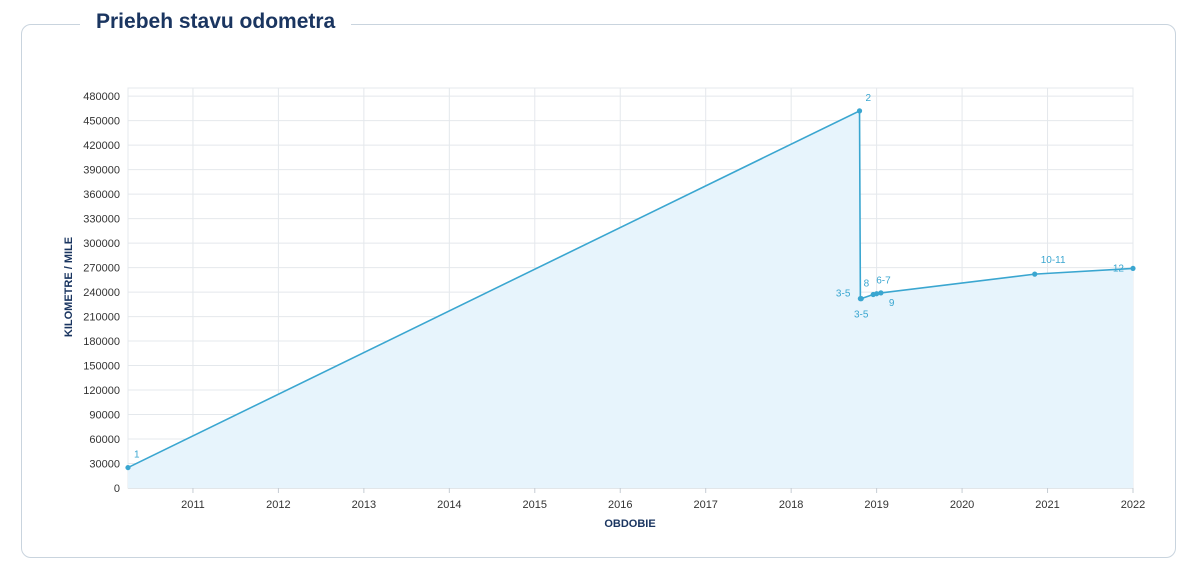 Image resolution: width=1200 pixels, height=579 pixels. I want to click on y-tick-label: 240000, so click(101, 293).